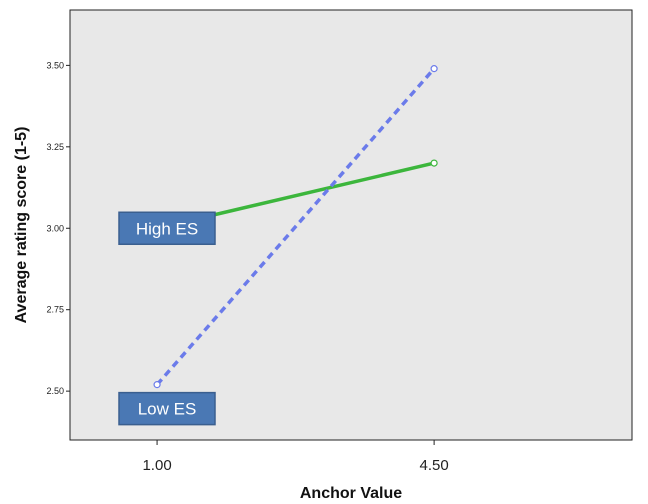 The width and height of the screenshot is (648, 504). Describe the element at coordinates (55, 310) in the screenshot. I see `y-tick-label: 2.75` at that location.